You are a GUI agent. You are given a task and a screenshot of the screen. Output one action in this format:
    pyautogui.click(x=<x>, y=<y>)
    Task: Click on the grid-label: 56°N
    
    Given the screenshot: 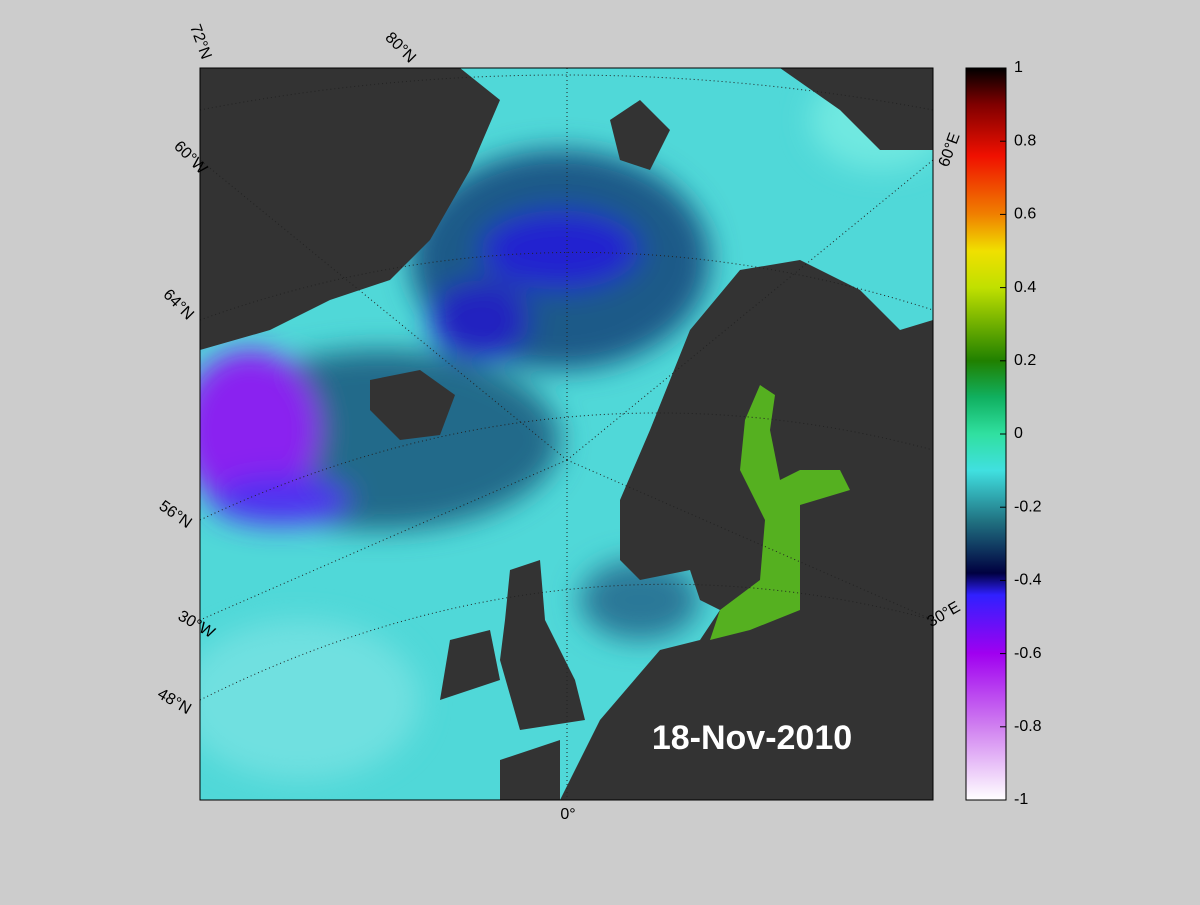 What is the action you would take?
    pyautogui.click(x=175, y=515)
    